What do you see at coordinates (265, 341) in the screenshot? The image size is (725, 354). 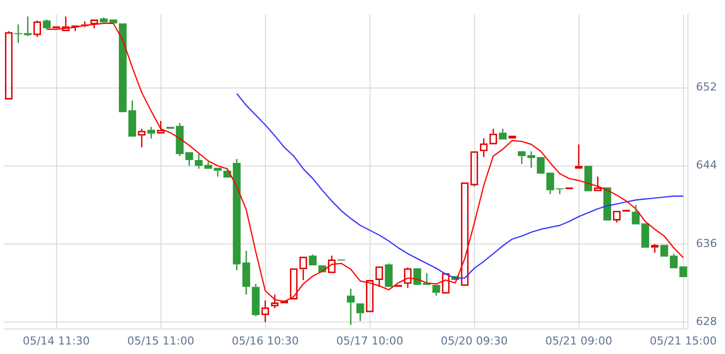 I see `x-tick-label: 05/16 10:30` at bounding box center [265, 341].